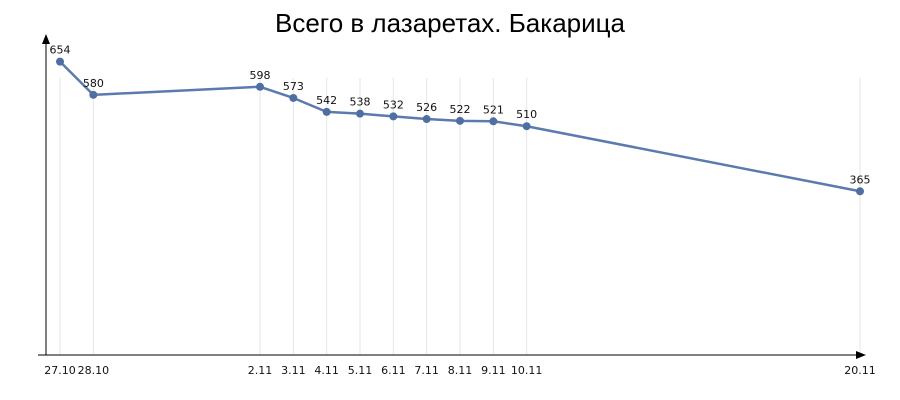 Image resolution: width=900 pixels, height=400 pixels. Describe the element at coordinates (460, 109) in the screenshot. I see `data-label: 522` at that location.